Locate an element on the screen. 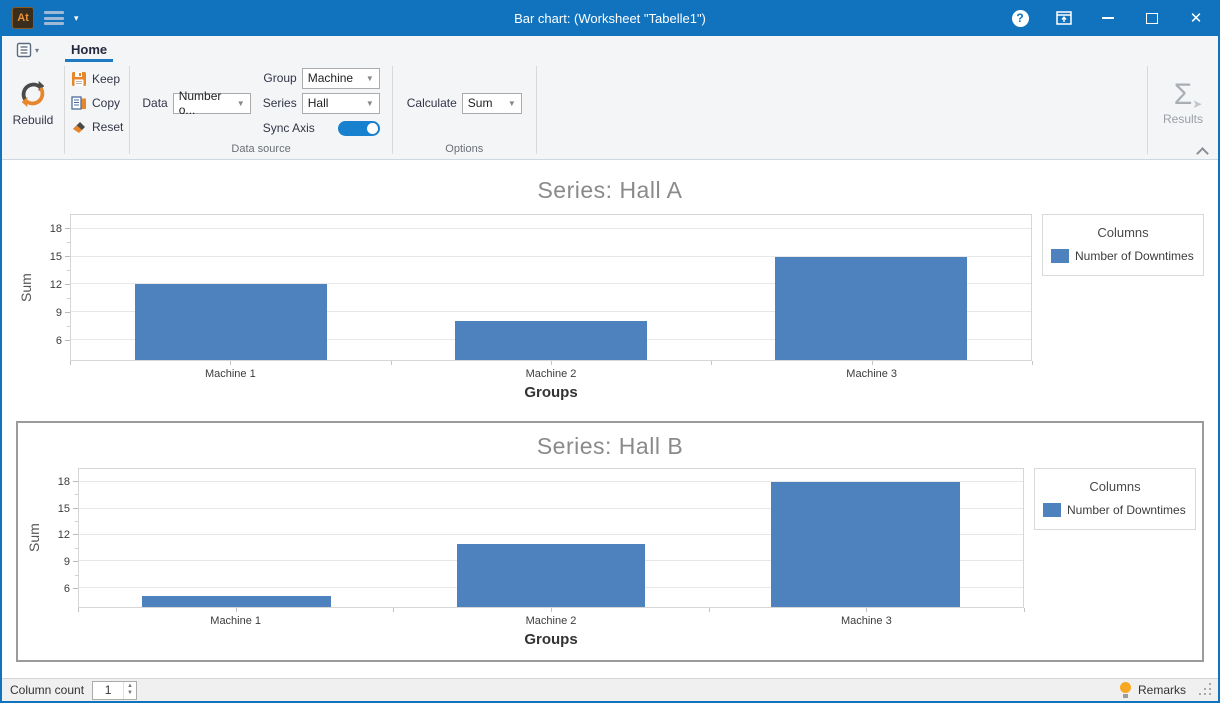  menu-dropdown-icon: ▾ is located at coordinates (76, 17).